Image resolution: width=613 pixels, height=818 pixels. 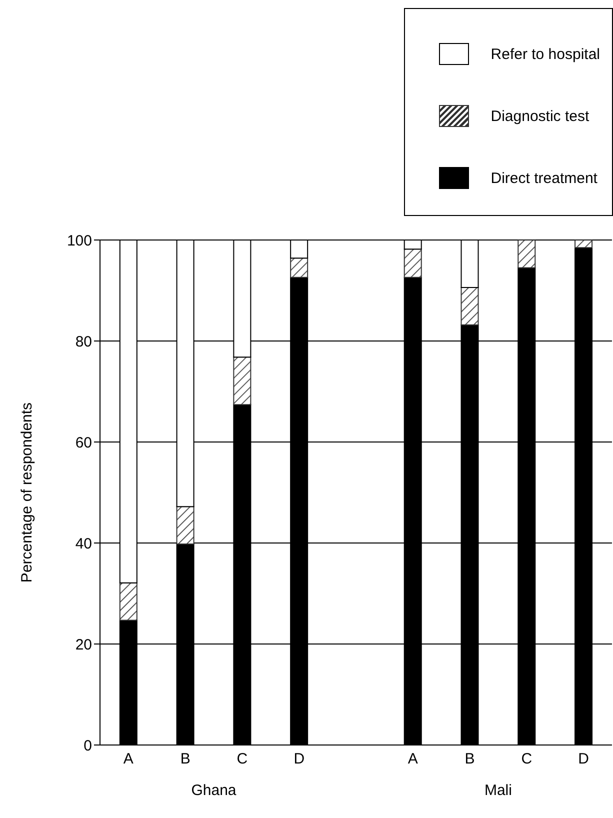 What do you see at coordinates (498, 790) in the screenshot?
I see `text: Mali` at bounding box center [498, 790].